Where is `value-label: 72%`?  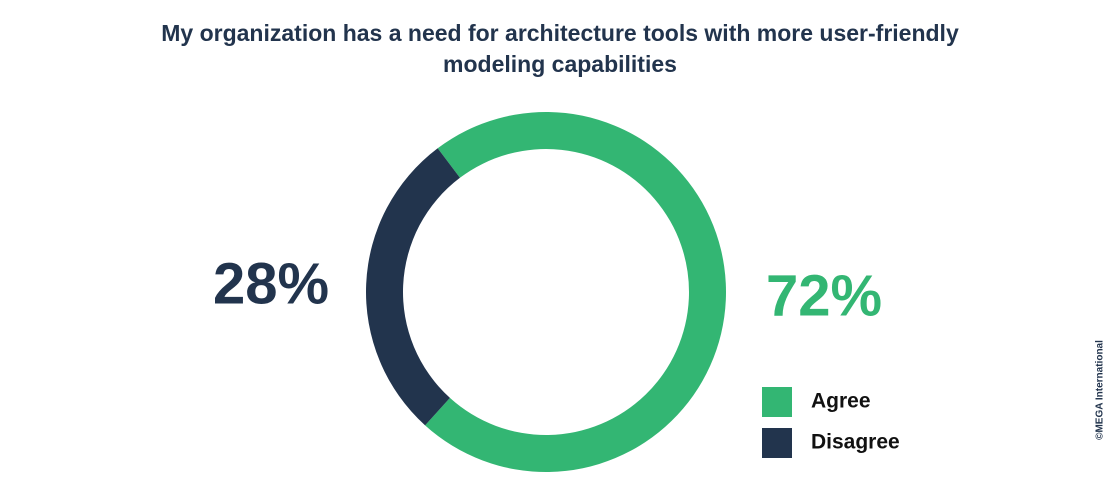
value-label: 72% is located at coordinates (824, 295).